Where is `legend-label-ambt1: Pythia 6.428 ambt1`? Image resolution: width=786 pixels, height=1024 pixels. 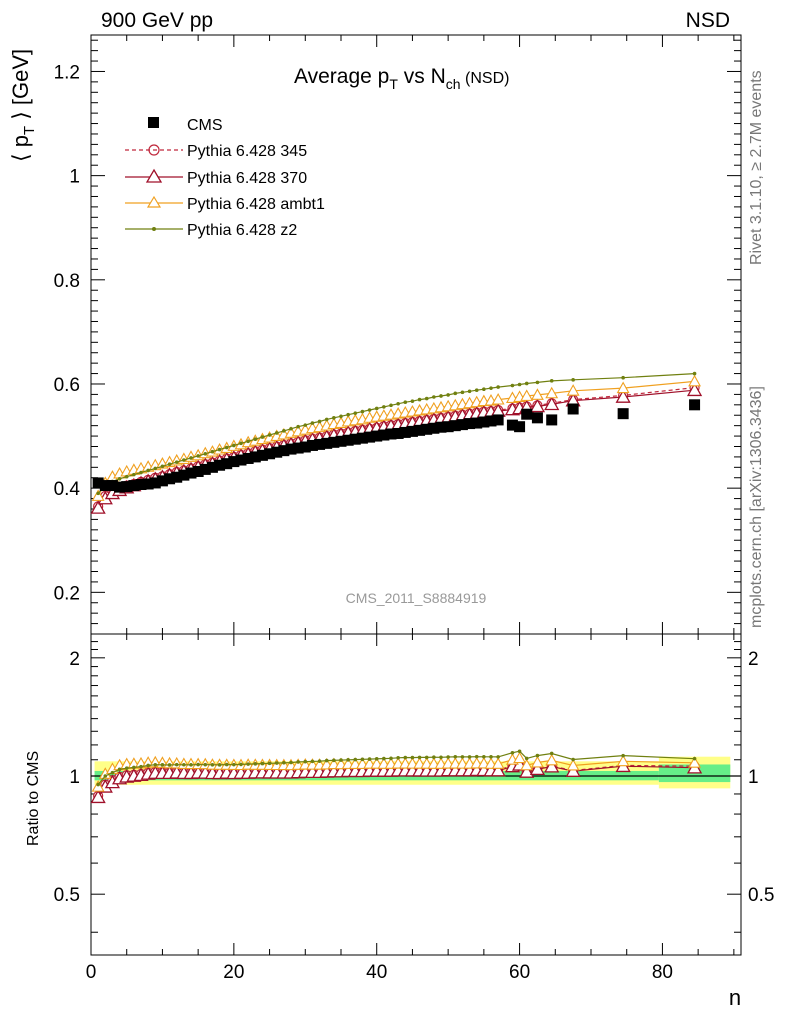
legend-label-ambt1: Pythia 6.428 ambt1 is located at coordinates (256, 204).